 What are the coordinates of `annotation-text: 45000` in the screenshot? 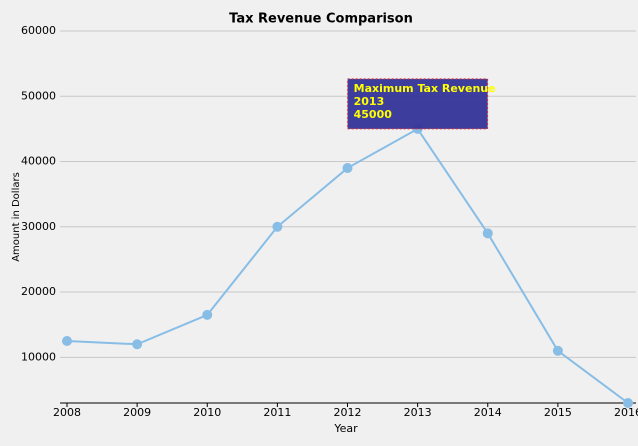 It's located at (373, 114).